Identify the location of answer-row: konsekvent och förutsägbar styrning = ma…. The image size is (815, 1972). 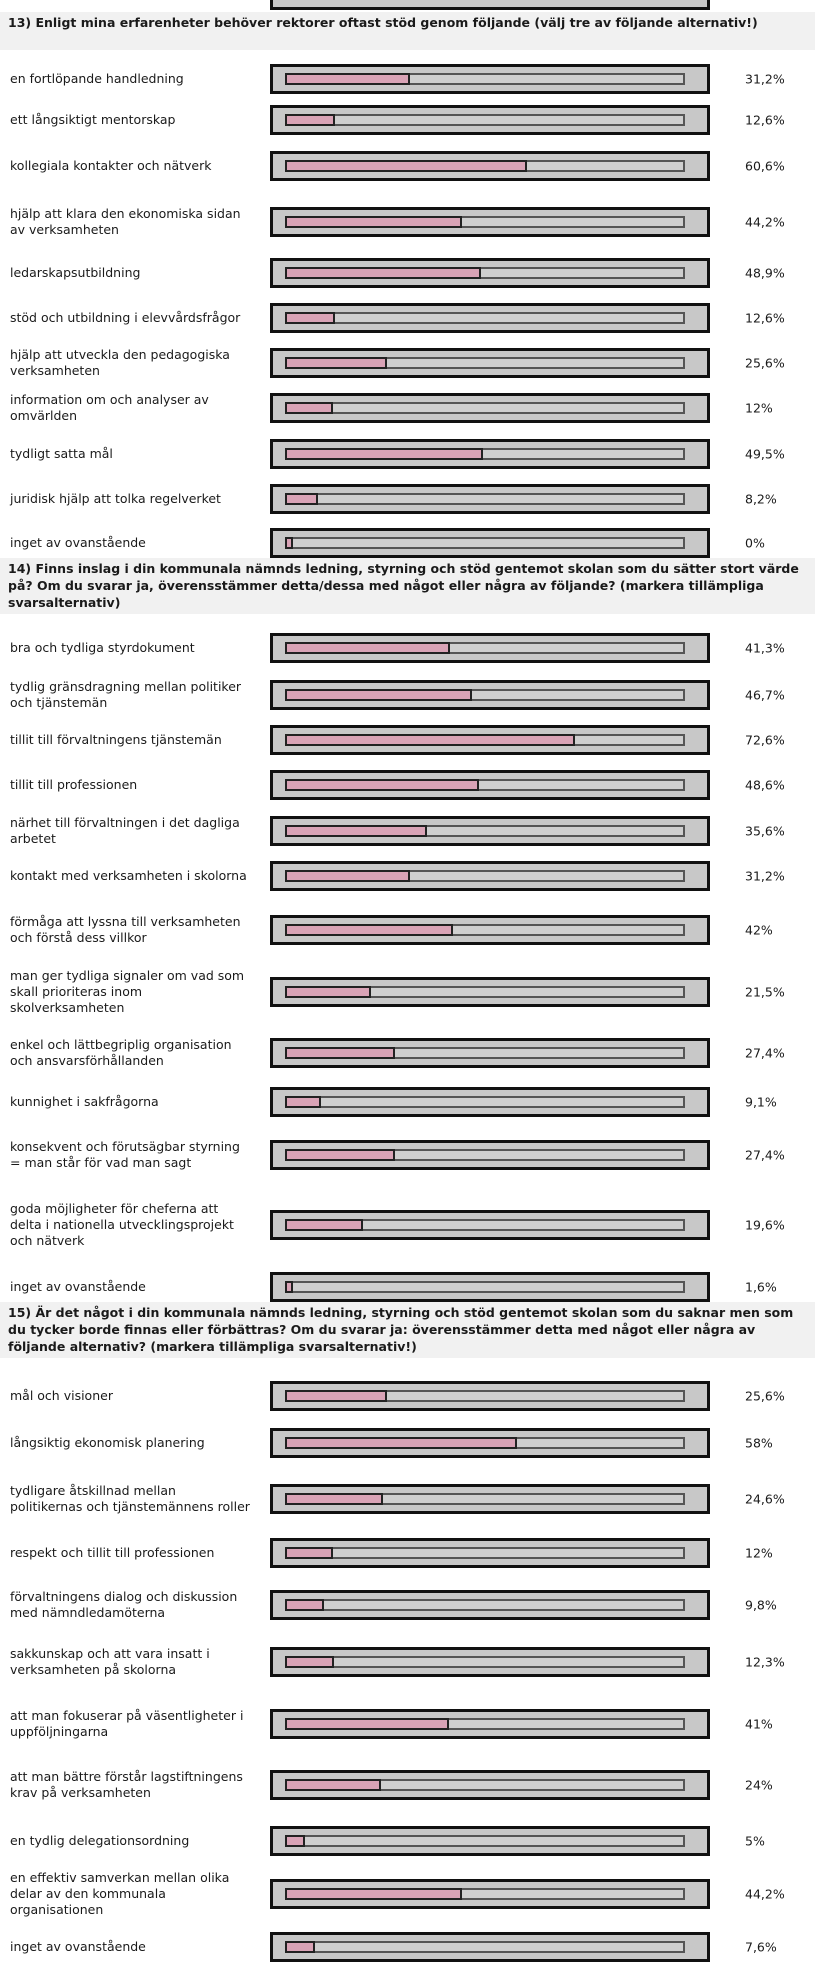
(407, 1155).